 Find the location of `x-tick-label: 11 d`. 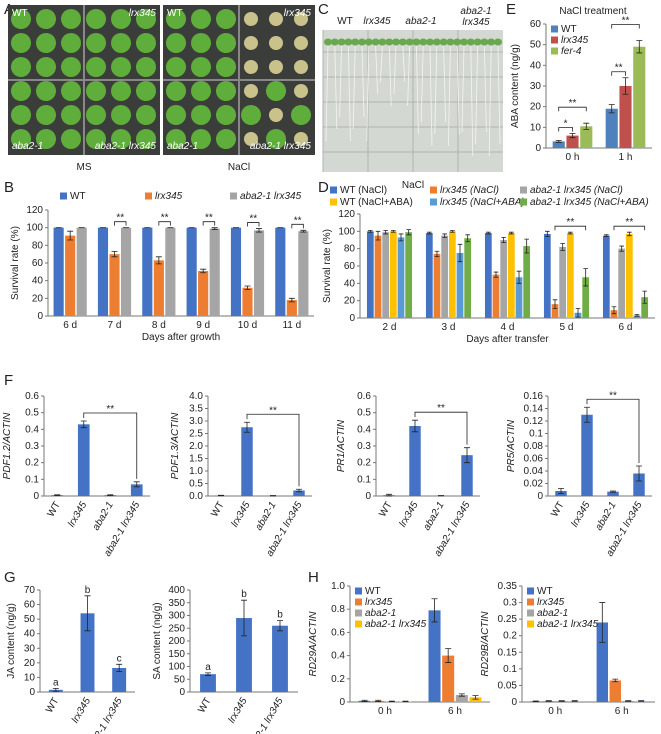

x-tick-label: 11 d is located at coordinates (291, 325).